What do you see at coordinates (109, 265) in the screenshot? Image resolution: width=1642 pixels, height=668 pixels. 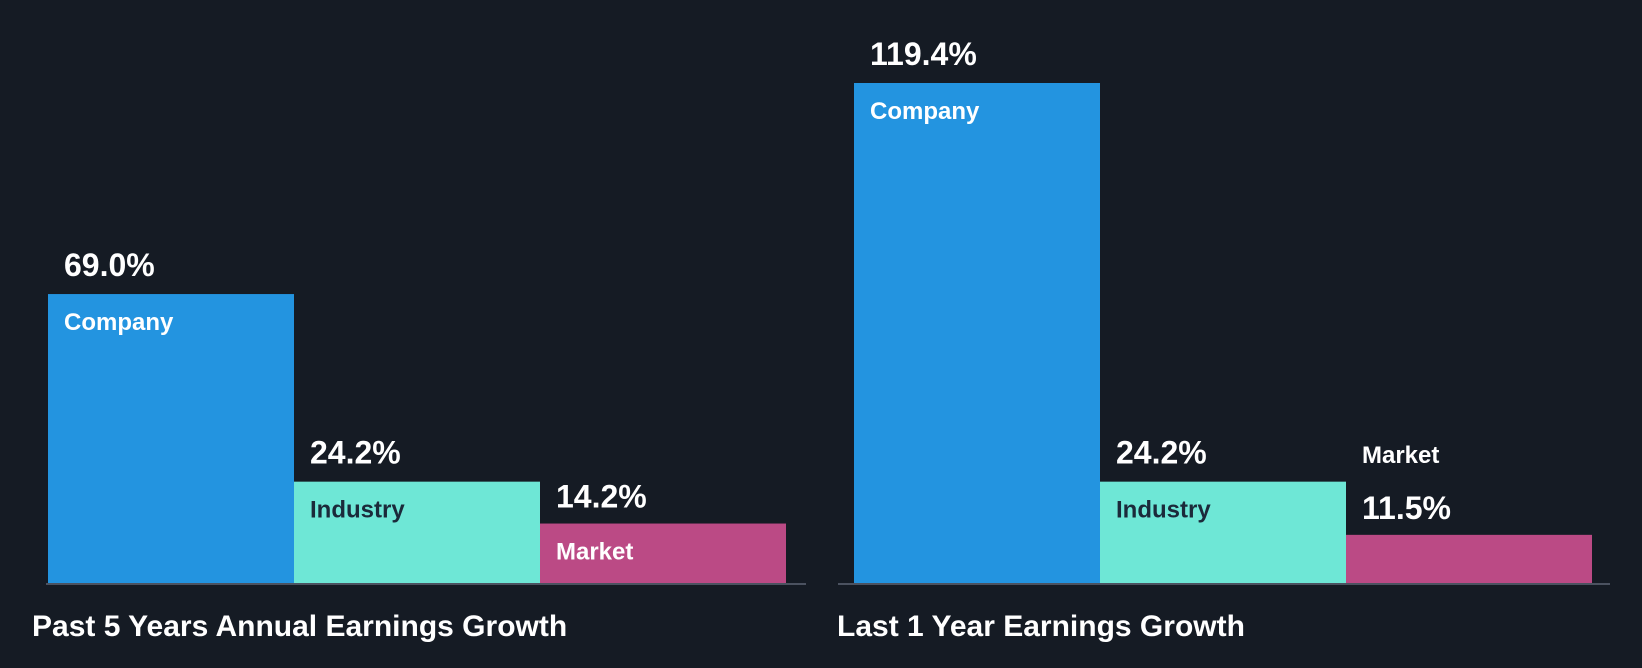 I see `value-label-company: 69.0%` at bounding box center [109, 265].